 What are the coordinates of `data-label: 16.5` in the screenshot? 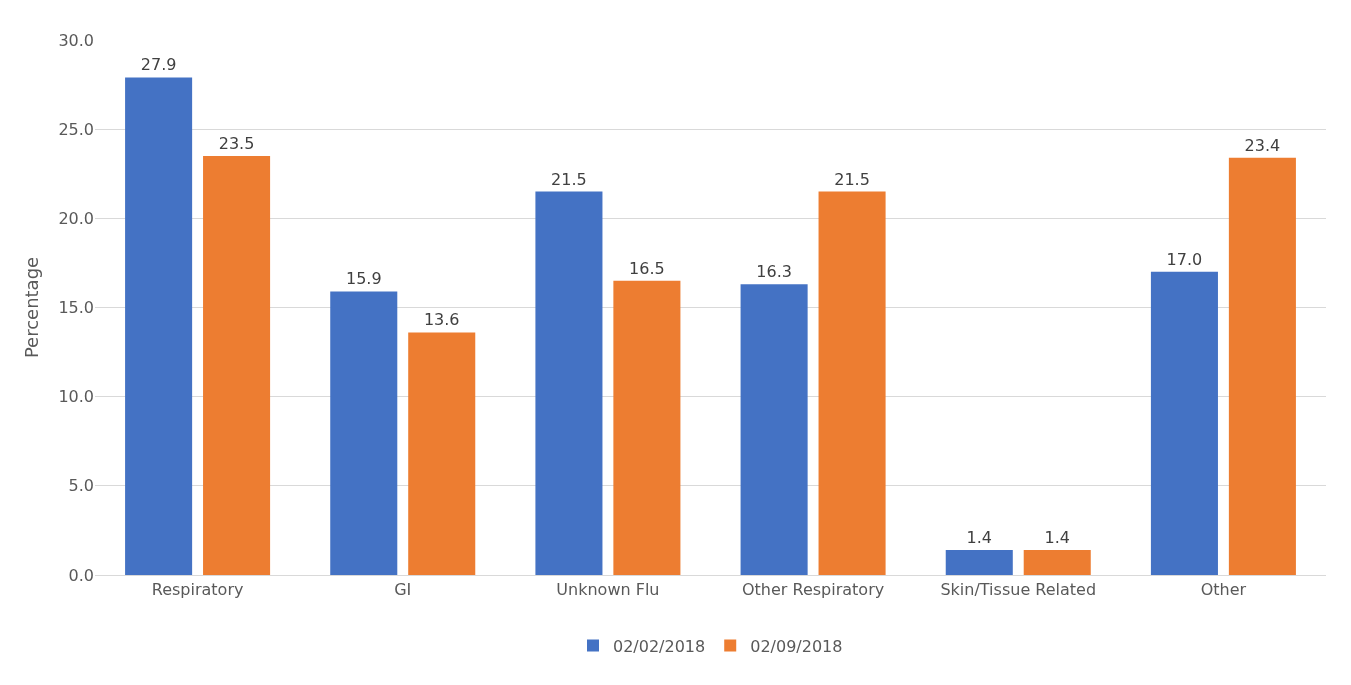 It's located at (647, 268).